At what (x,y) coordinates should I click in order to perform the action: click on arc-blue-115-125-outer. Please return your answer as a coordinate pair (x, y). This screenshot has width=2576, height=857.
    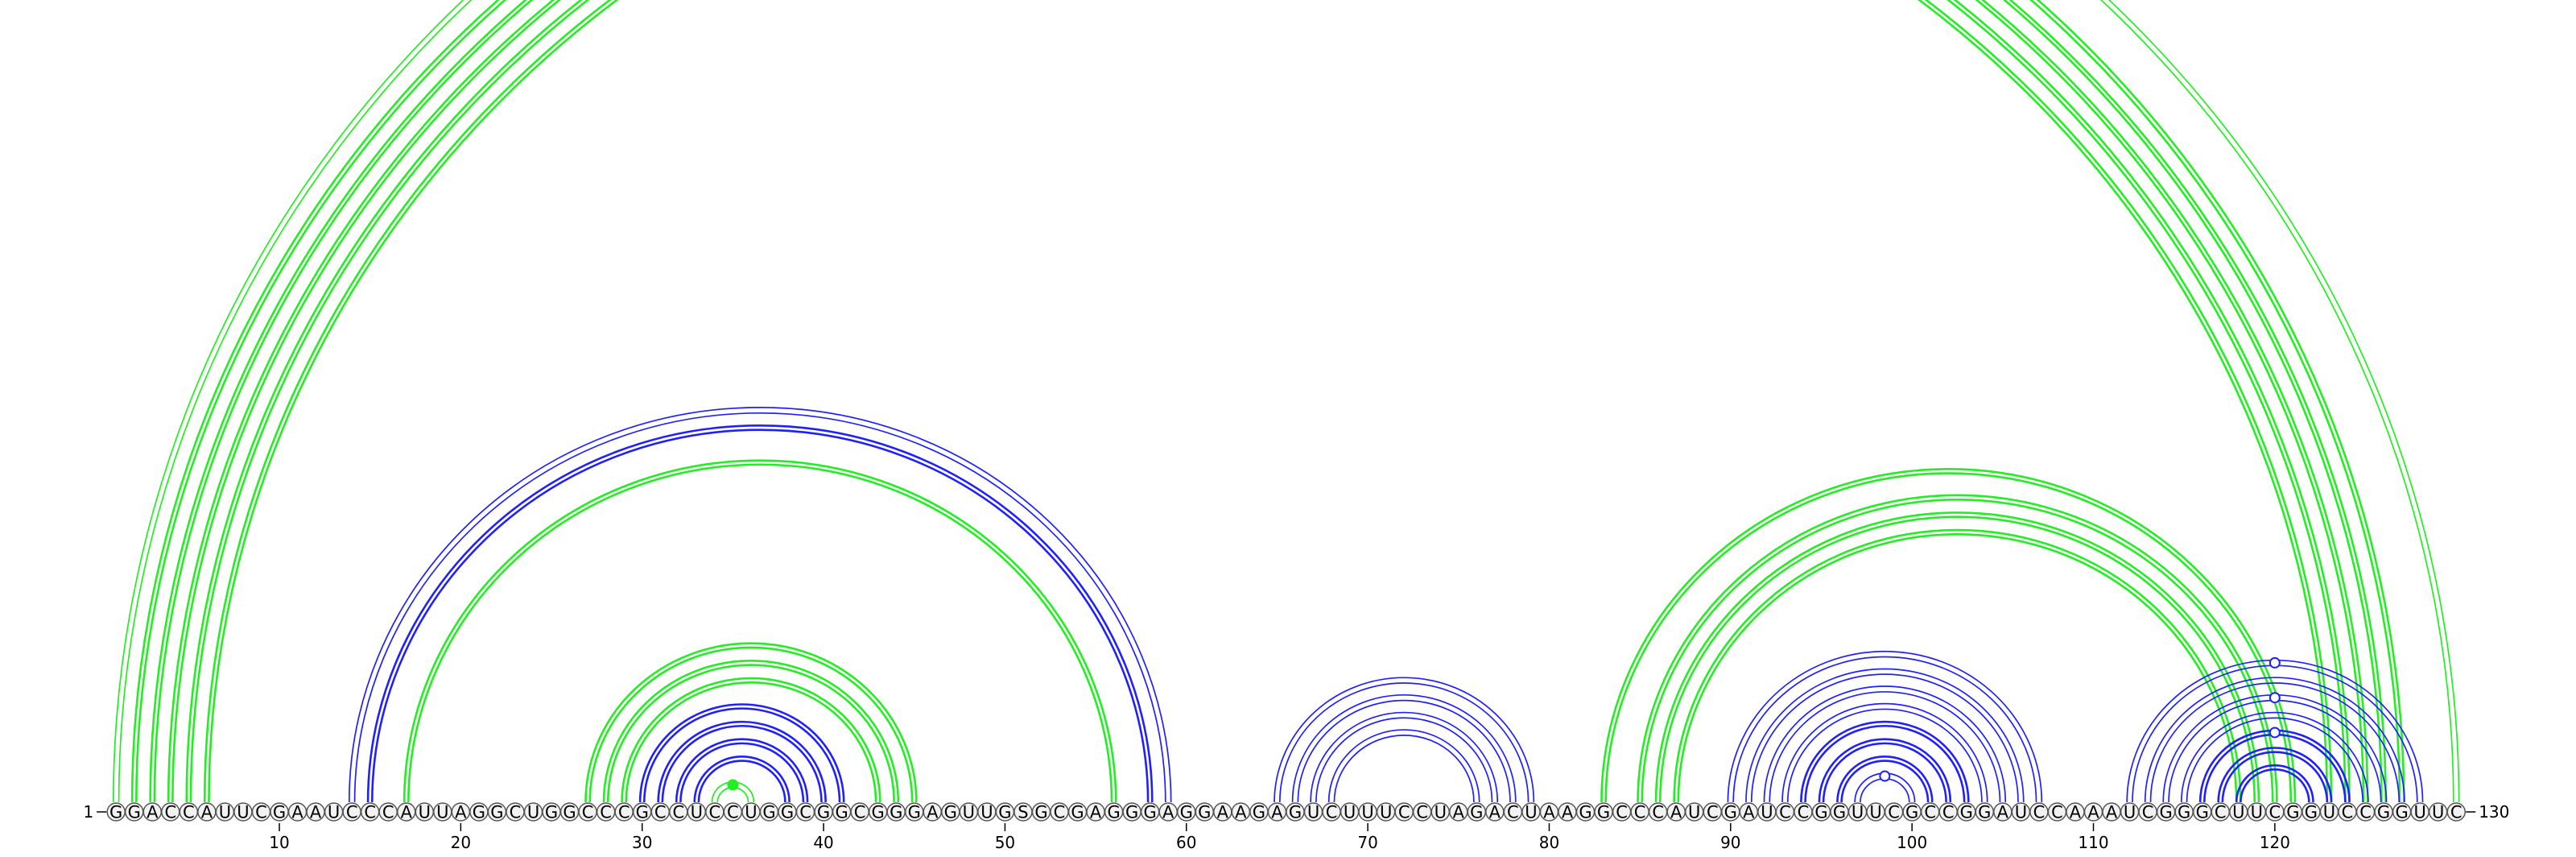
    Looking at the image, I should click on (2274, 757).